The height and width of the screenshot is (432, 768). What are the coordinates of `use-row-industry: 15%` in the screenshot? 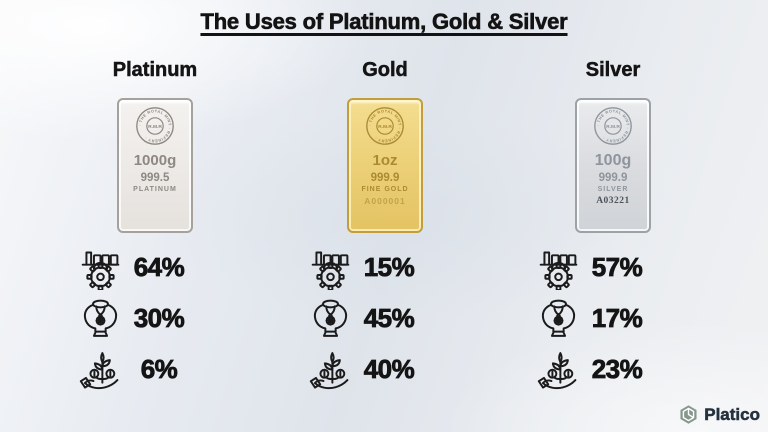 It's located at (385, 267).